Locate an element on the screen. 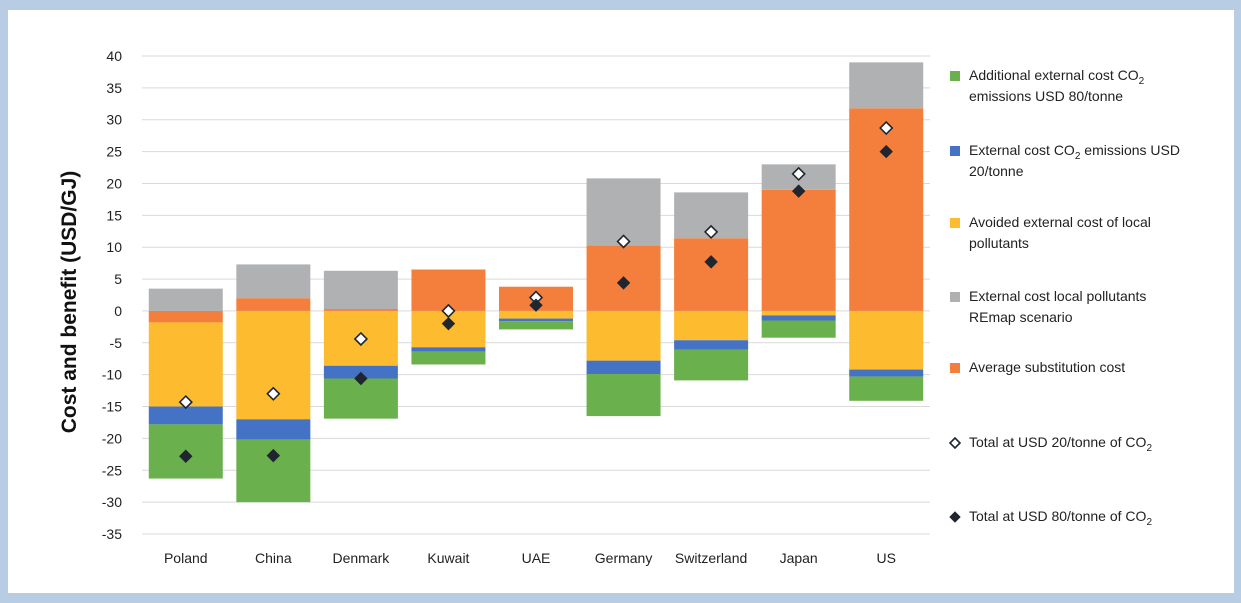  marker-total80-switzerland is located at coordinates (711, 262).